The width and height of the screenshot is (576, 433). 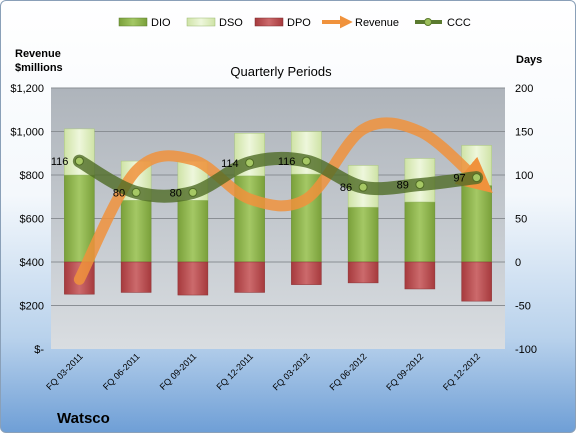 What do you see at coordinates (234, 371) in the screenshot?
I see `x-tick-label: FQ 12-2011` at bounding box center [234, 371].